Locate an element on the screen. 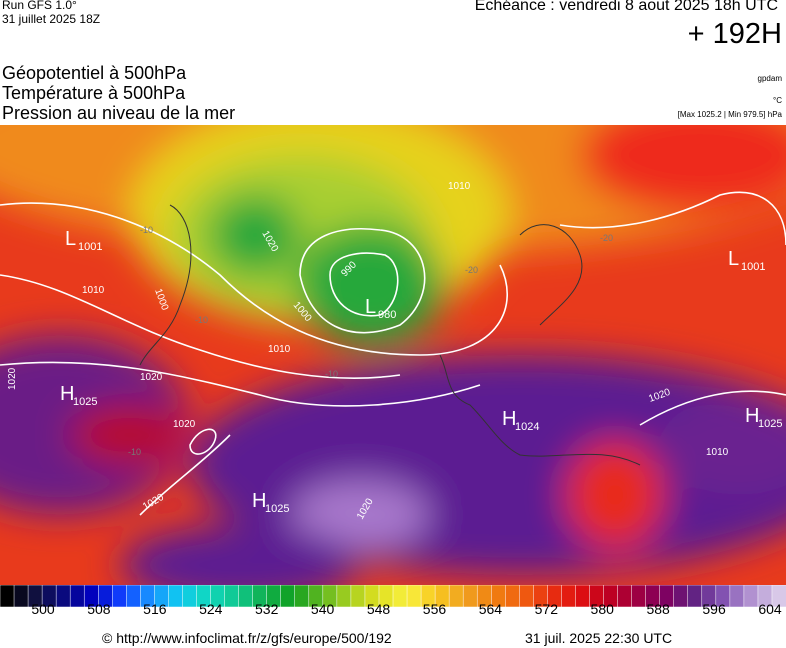 The height and width of the screenshot is (648, 786). run-date: 31 juillet 2025 18Z is located at coordinates (51, 19).